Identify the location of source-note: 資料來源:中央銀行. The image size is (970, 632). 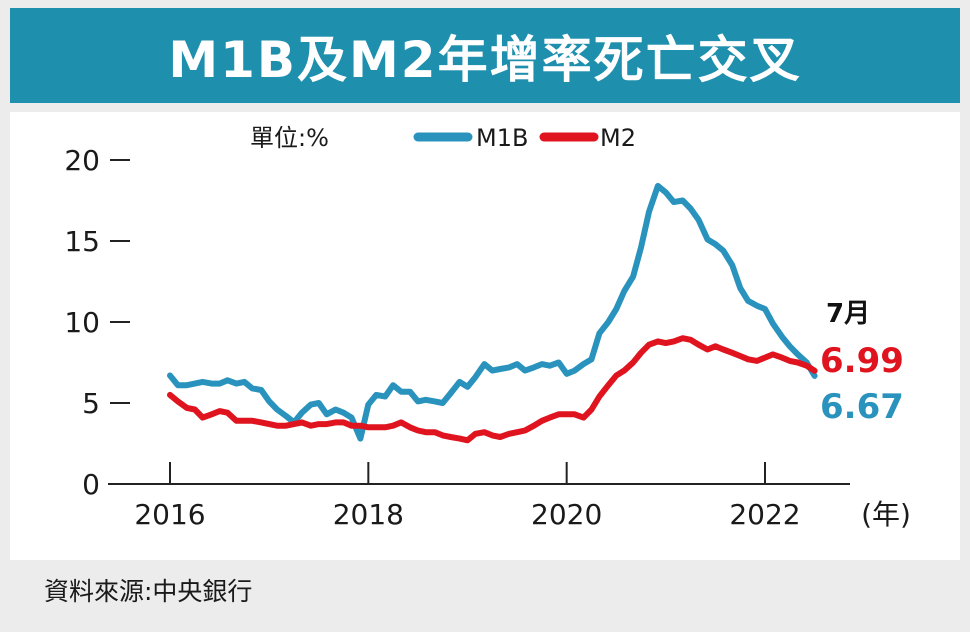
(148, 591).